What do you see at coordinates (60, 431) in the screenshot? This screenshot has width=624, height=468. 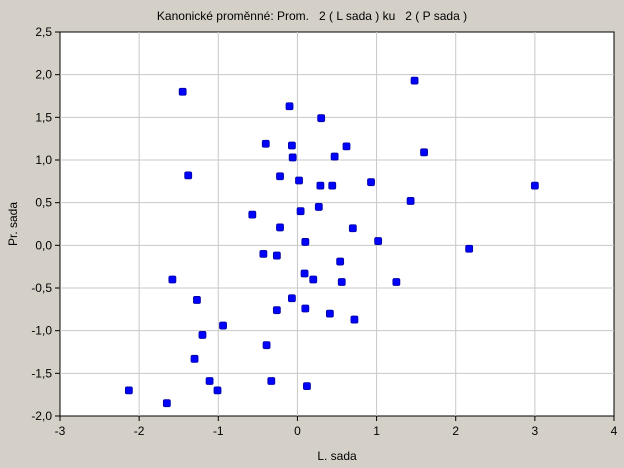 I see `x-tick-label: -3` at bounding box center [60, 431].